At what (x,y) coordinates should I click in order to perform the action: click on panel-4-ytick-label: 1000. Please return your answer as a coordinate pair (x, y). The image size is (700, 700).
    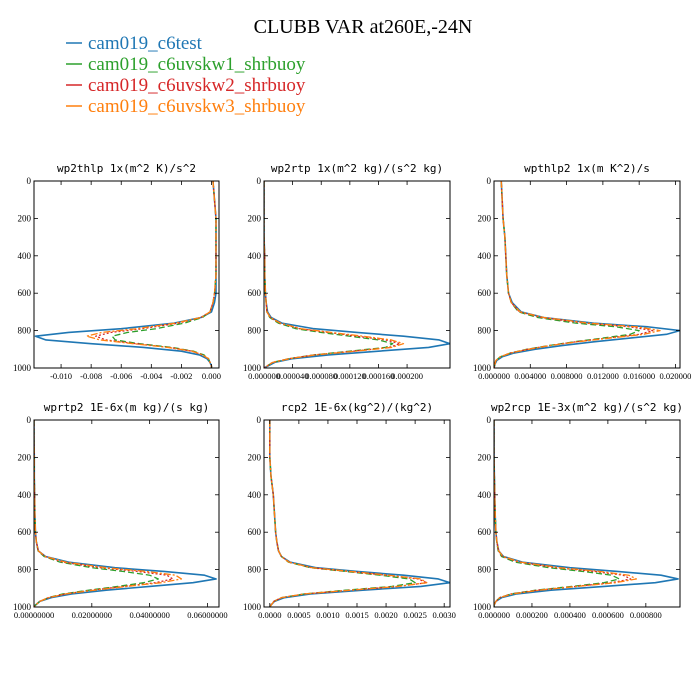
    Looking at the image, I should click on (22, 607).